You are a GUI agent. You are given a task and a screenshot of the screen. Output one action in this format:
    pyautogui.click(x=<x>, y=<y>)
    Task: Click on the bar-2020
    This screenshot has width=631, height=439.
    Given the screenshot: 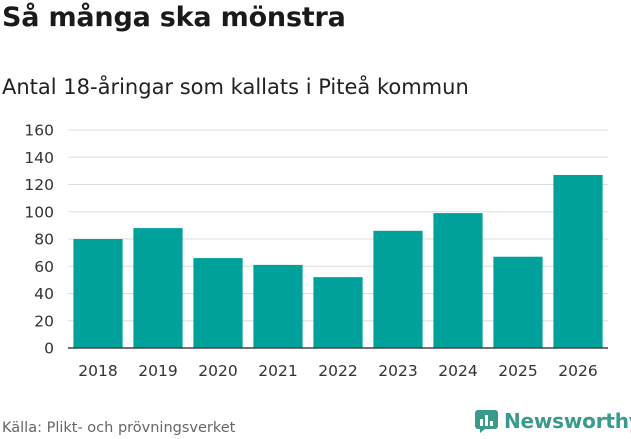 What is the action you would take?
    pyautogui.click(x=218, y=303)
    